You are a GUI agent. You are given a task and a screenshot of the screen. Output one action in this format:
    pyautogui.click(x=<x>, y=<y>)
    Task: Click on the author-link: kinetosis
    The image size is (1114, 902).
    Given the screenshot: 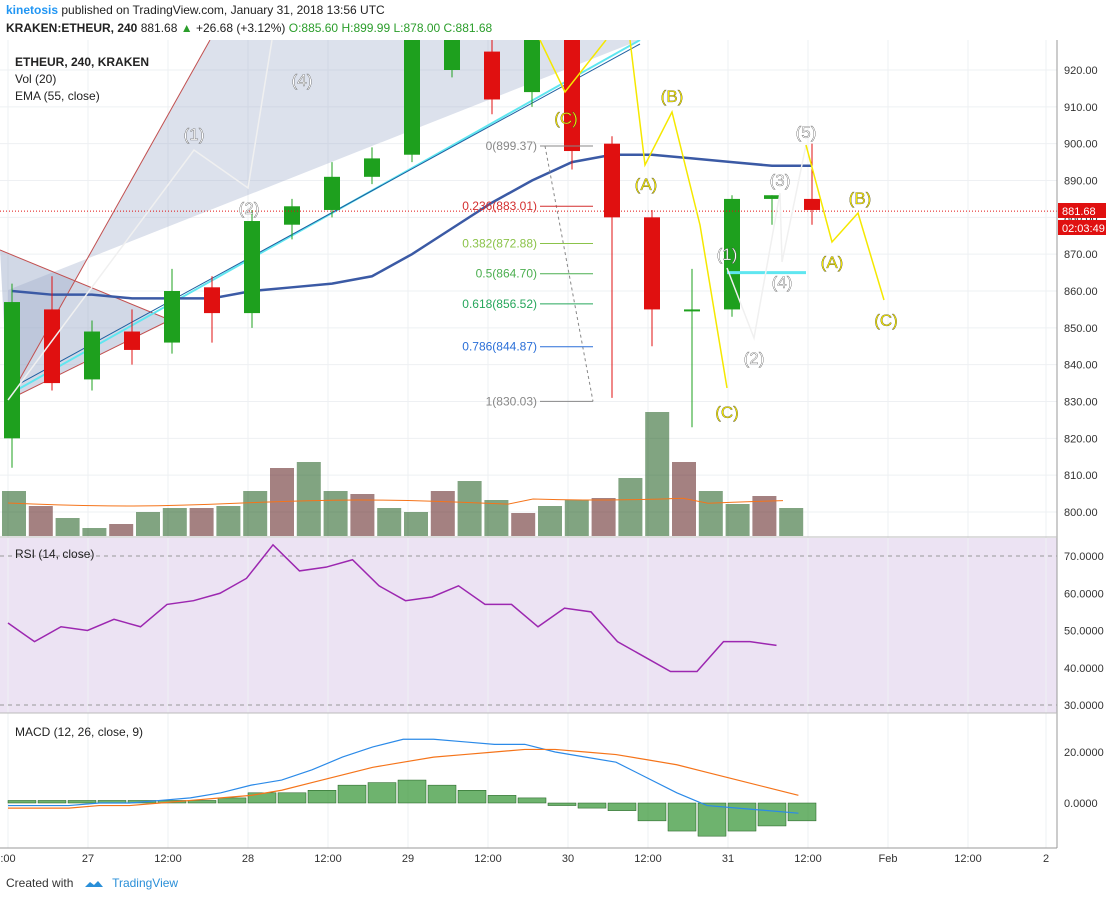 What is the action you would take?
    pyautogui.click(x=32, y=10)
    